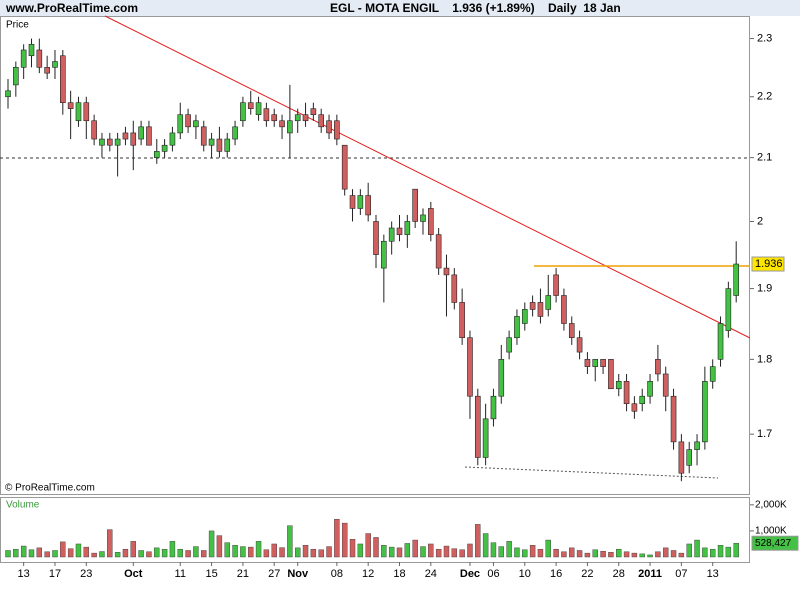 This screenshot has height=605, width=800. What do you see at coordinates (764, 434) in the screenshot?
I see `y-tick-label: 1.7` at bounding box center [764, 434].